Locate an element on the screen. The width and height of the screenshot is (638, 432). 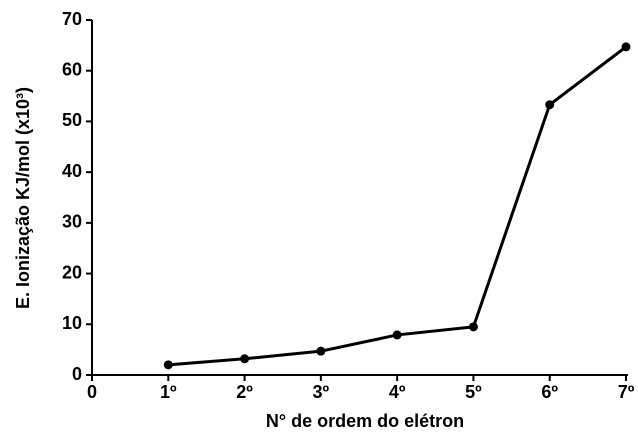
y-tick-label: 40 is located at coordinates (72, 171).